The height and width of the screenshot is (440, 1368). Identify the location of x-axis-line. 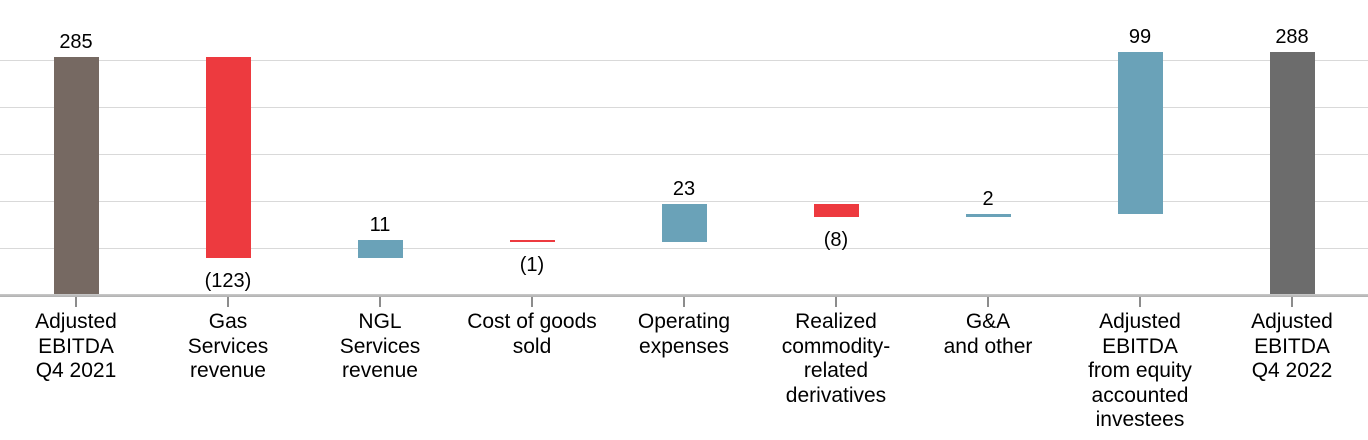
(684, 295).